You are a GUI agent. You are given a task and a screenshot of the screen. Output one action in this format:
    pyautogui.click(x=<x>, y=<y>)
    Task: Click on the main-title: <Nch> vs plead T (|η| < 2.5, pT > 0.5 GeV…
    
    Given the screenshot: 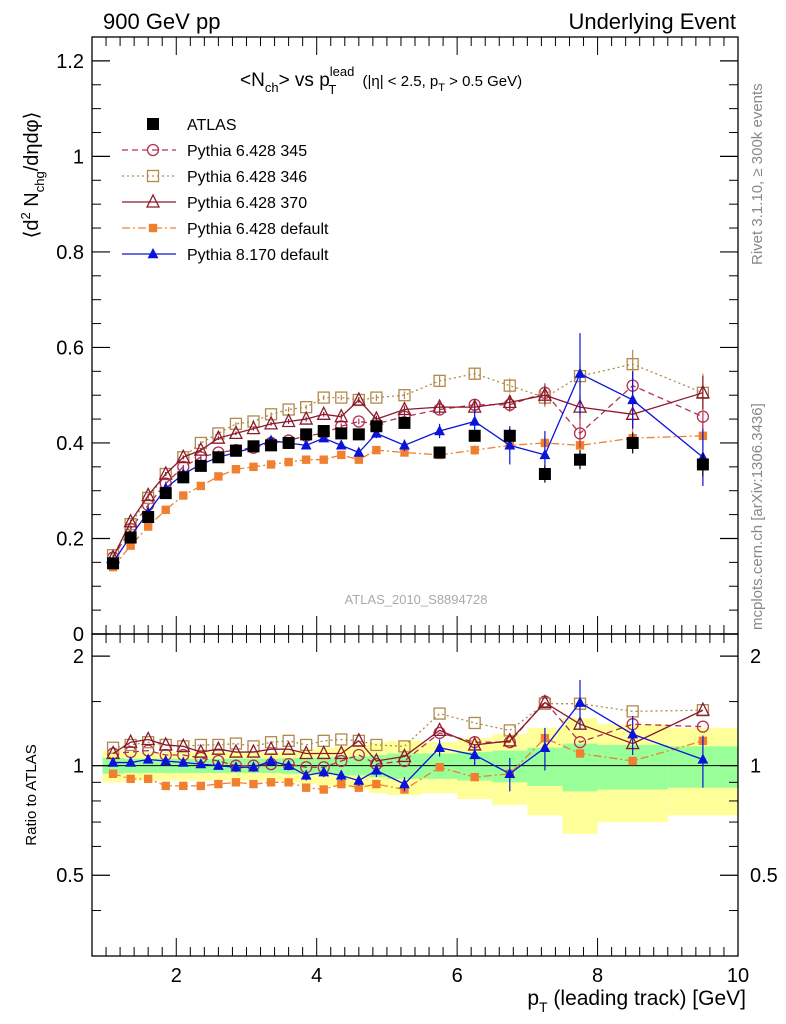 What is the action you would take?
    pyautogui.click(x=381, y=80)
    